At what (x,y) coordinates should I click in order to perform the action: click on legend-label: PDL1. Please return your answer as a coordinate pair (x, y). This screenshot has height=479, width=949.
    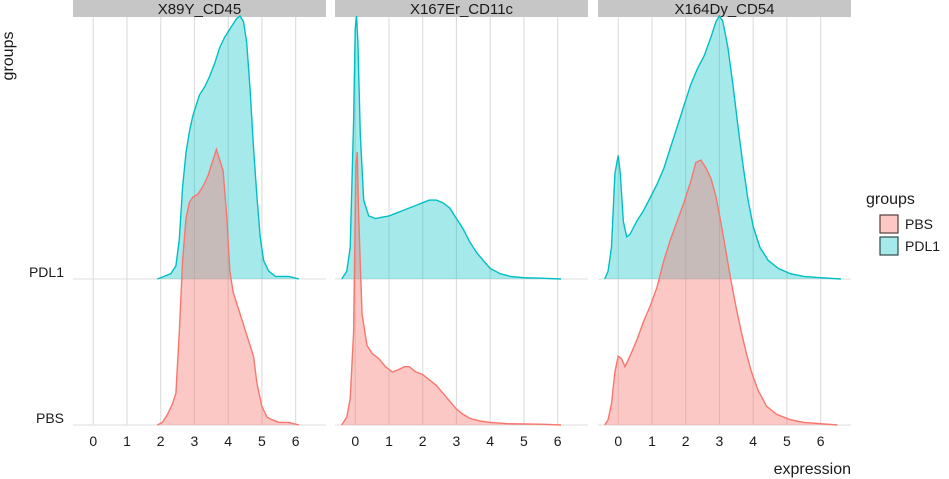
    Looking at the image, I should click on (922, 246).